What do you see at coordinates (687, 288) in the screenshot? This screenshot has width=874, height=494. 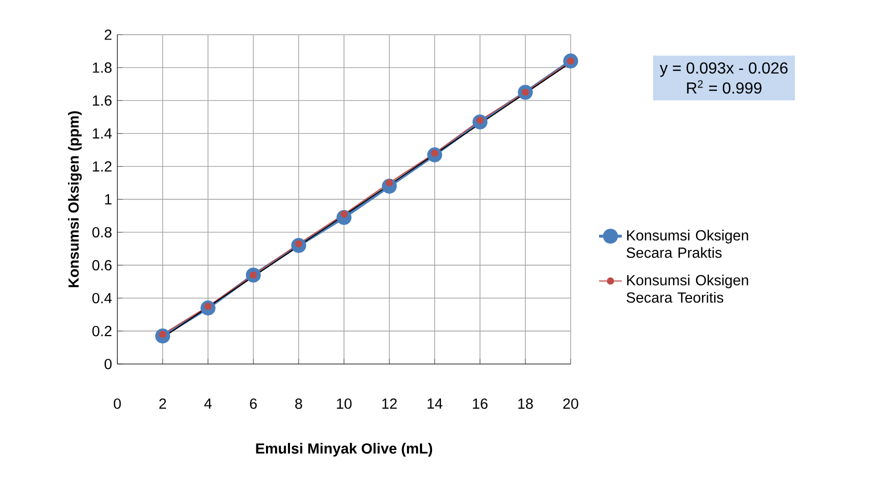 I see `legend-label: Konsumsi Oksigen Secara Teoritis` at bounding box center [687, 288].